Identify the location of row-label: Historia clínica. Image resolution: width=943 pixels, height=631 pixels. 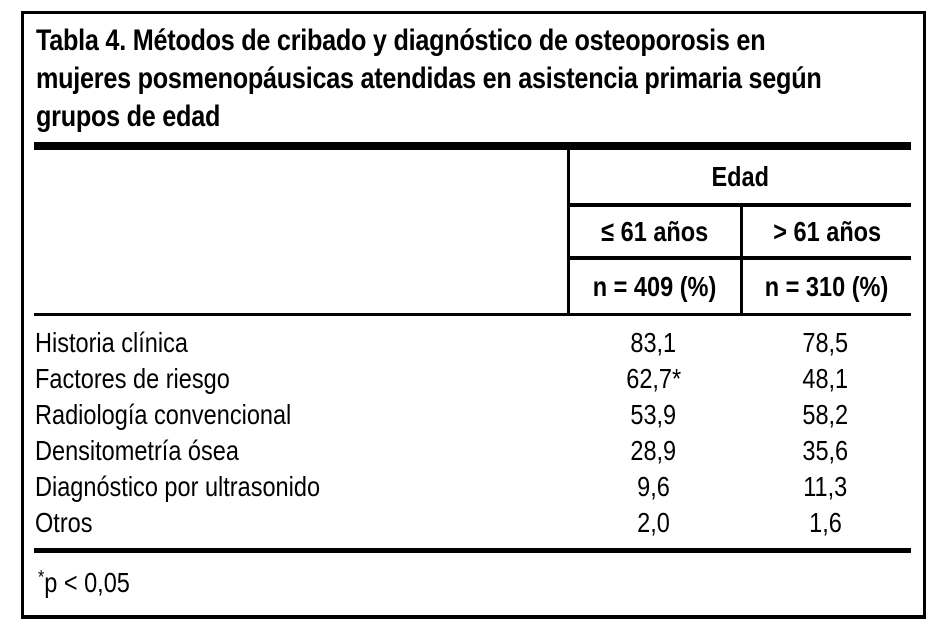
(111, 342).